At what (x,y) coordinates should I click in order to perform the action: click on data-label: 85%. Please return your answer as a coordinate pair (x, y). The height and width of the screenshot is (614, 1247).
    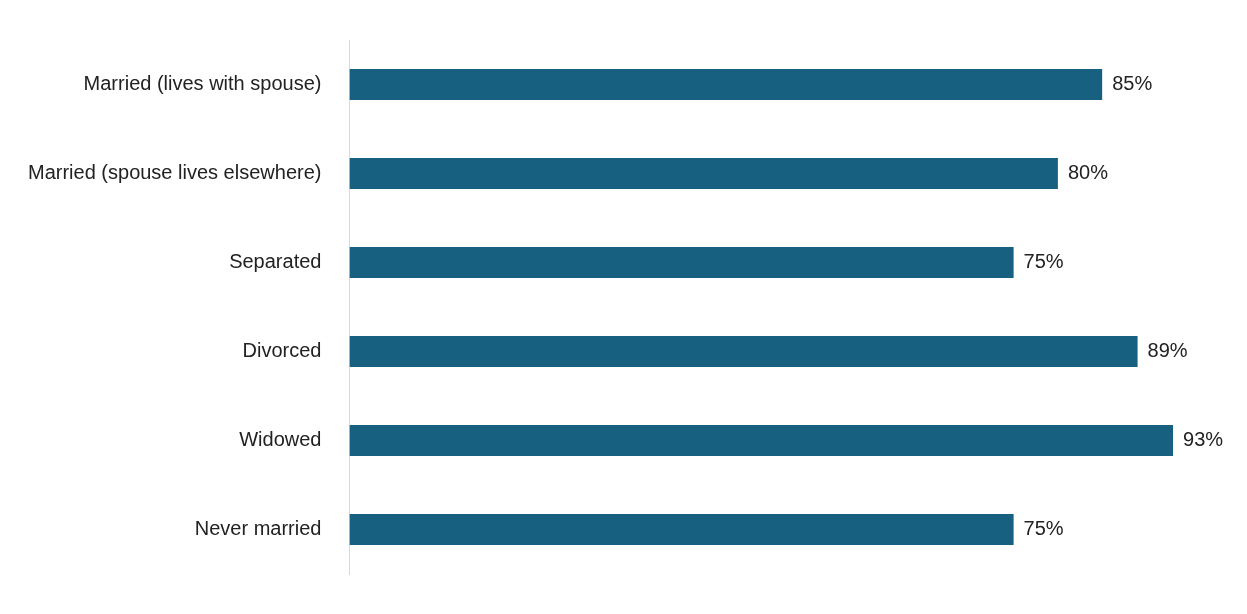
    Looking at the image, I should click on (1132, 83).